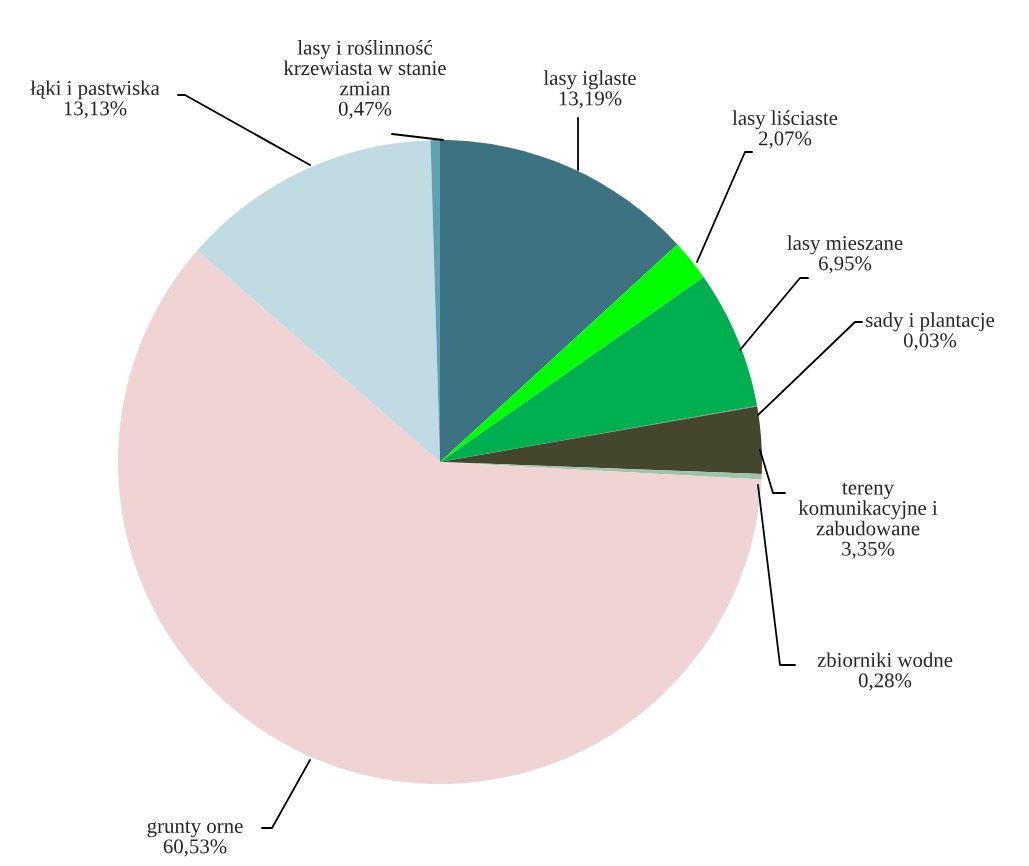  Describe the element at coordinates (95, 90) in the screenshot. I see `slice-label: łąki i pastwiska` at that location.